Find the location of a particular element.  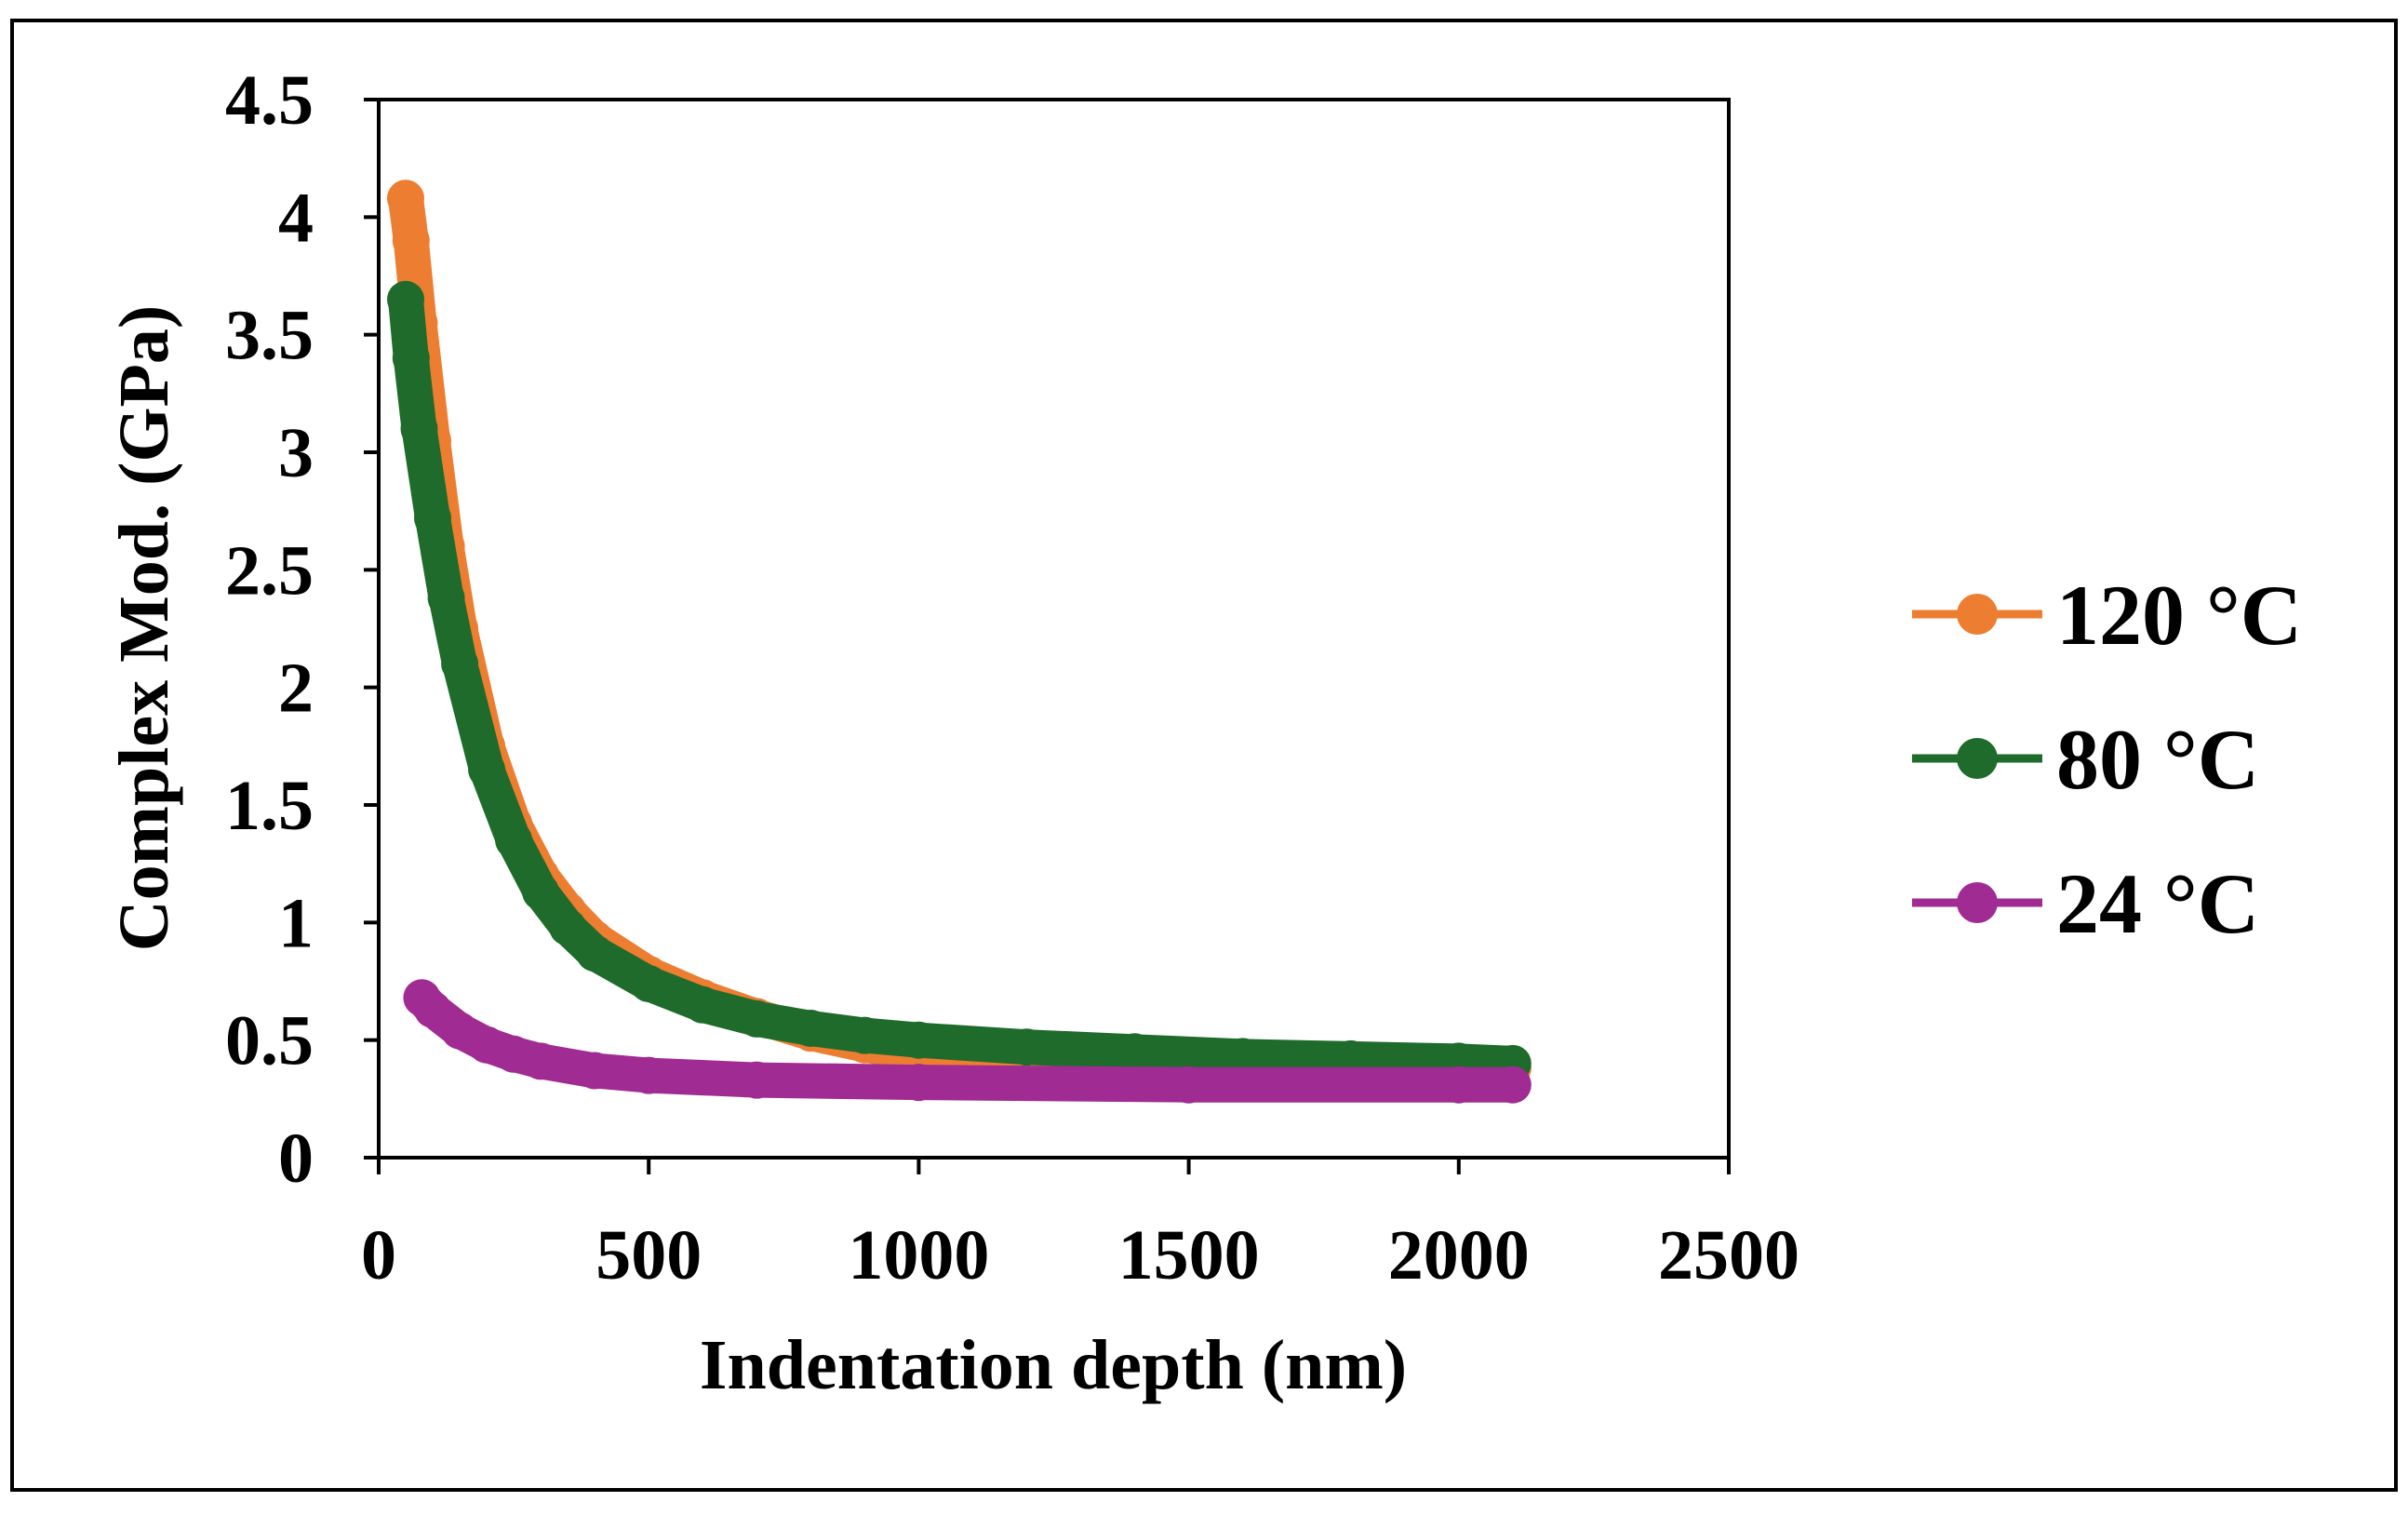

y-axis-ticks is located at coordinates (372, 629).